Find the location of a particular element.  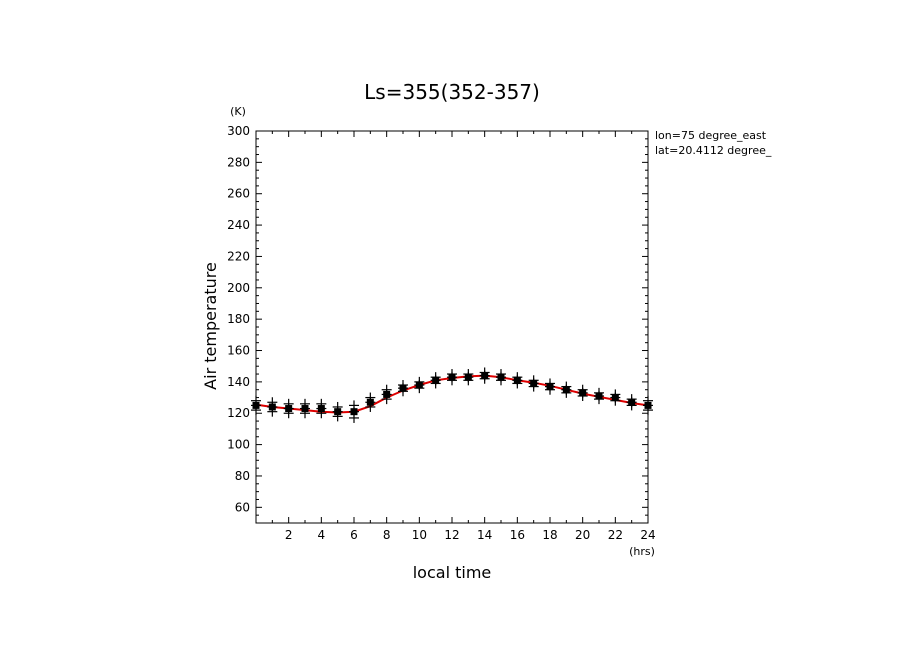

x-axis-label: local time is located at coordinates (452, 572).